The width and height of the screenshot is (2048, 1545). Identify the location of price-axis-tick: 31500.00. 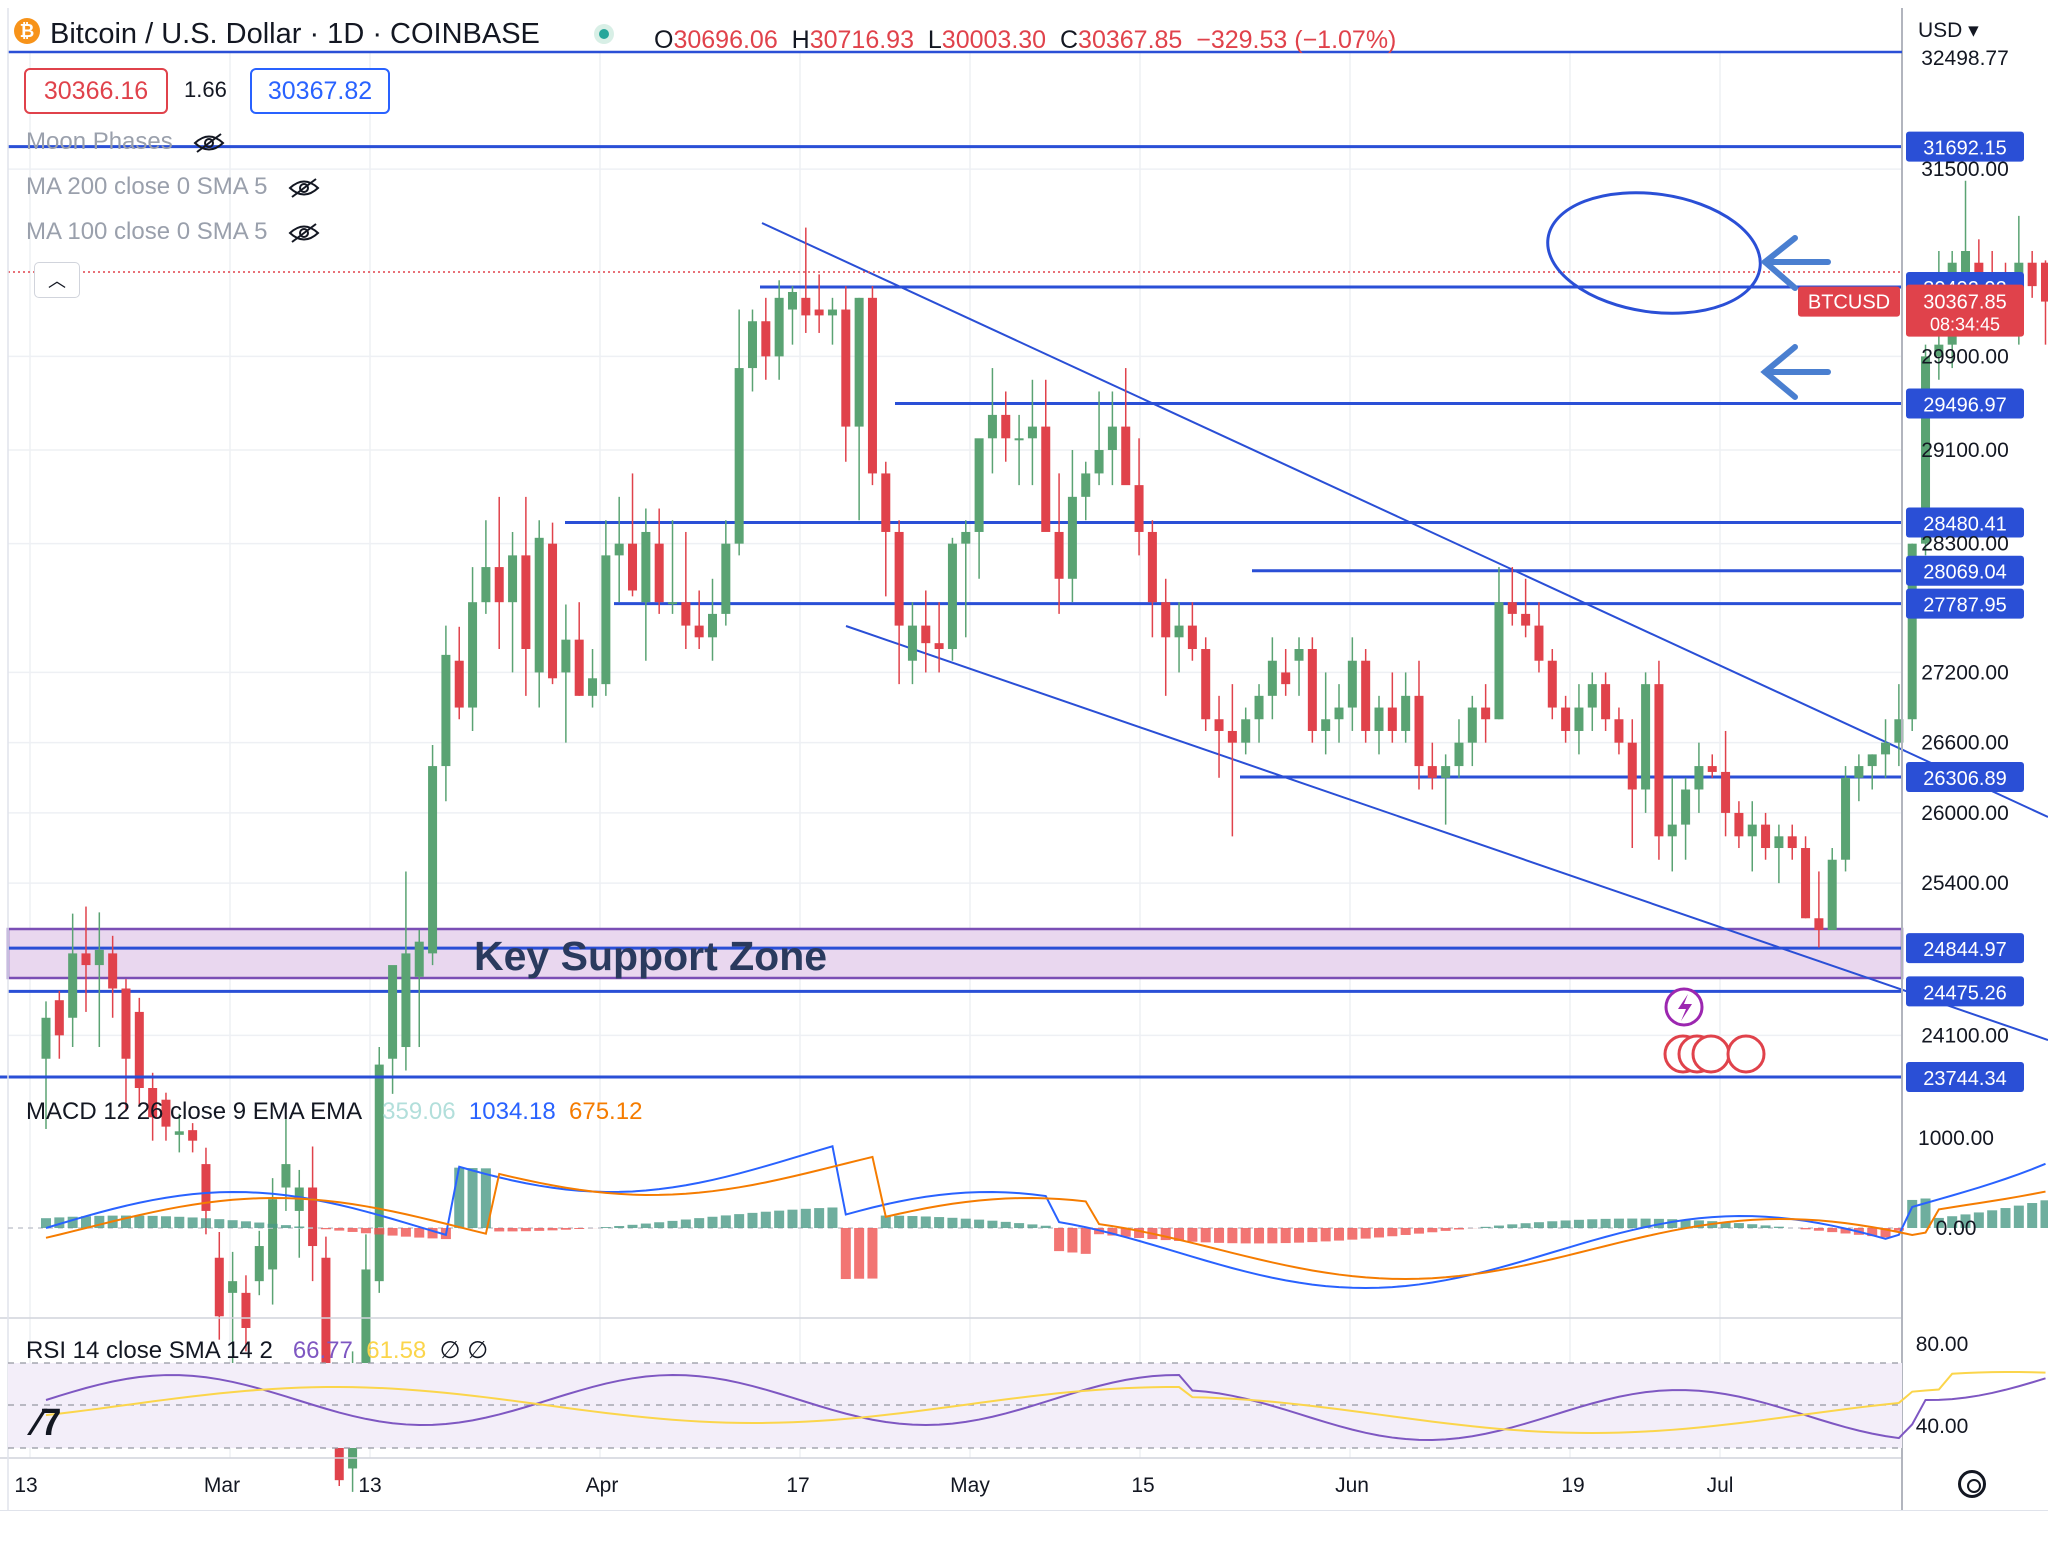
(1965, 169).